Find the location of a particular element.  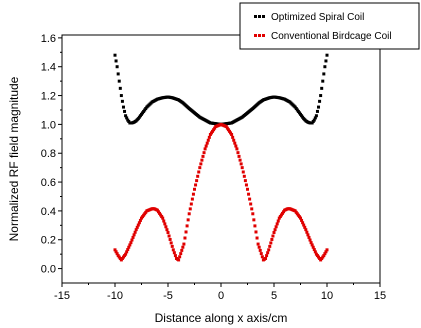

y-axis-label: Normalized RF field magnitude is located at coordinates (14, 158).